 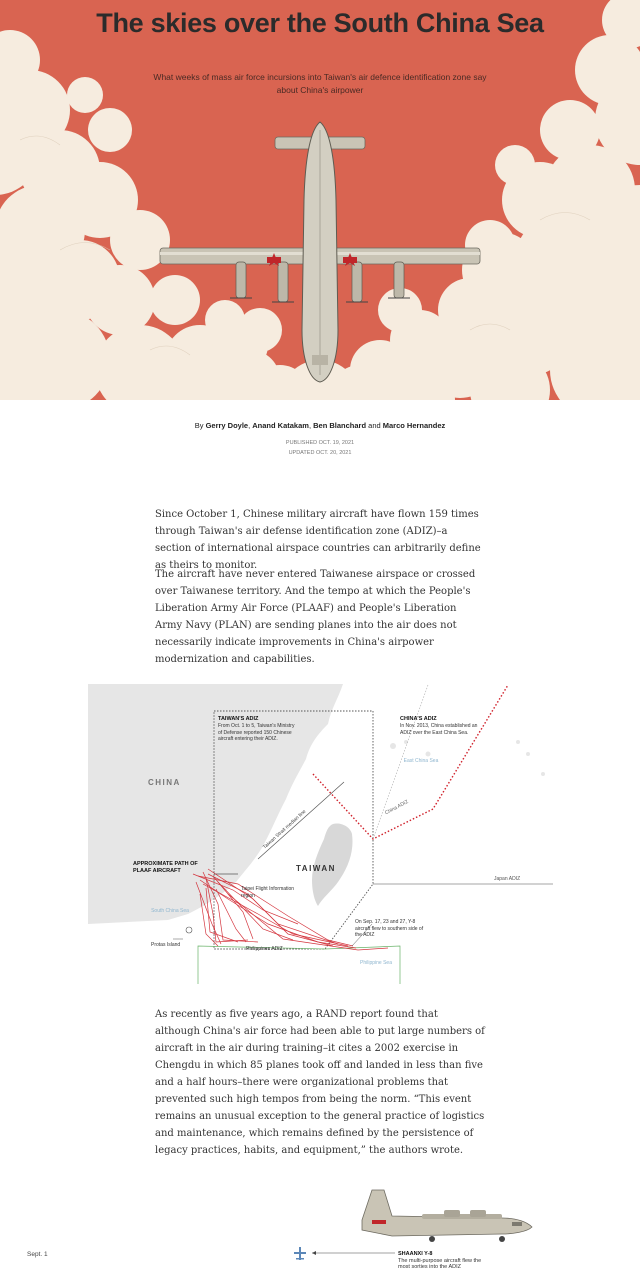 What do you see at coordinates (320, 453) in the screenshot?
I see `updated-date: UPDATED OCT. 20, 2021` at bounding box center [320, 453].